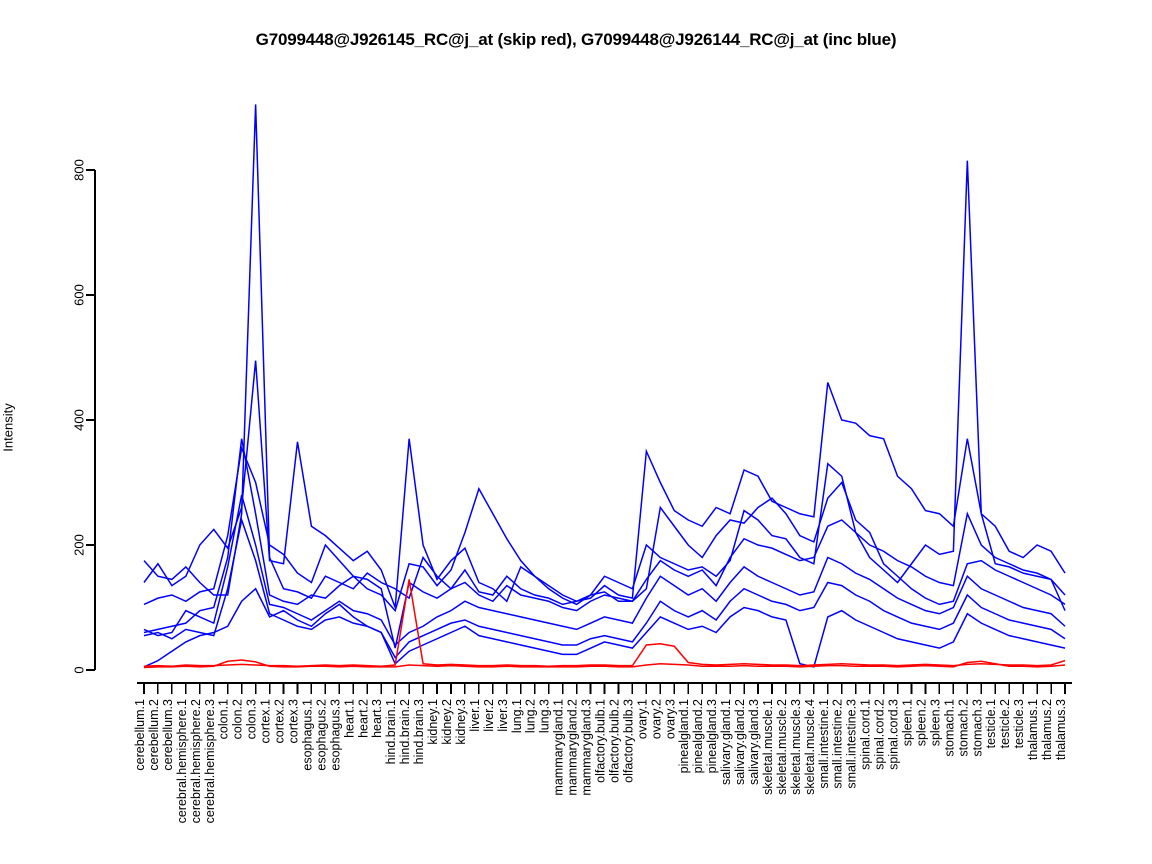 This screenshot has height=864, width=1152. What do you see at coordinates (280, 721) in the screenshot?
I see `x-tick-label: cortex.2` at bounding box center [280, 721].